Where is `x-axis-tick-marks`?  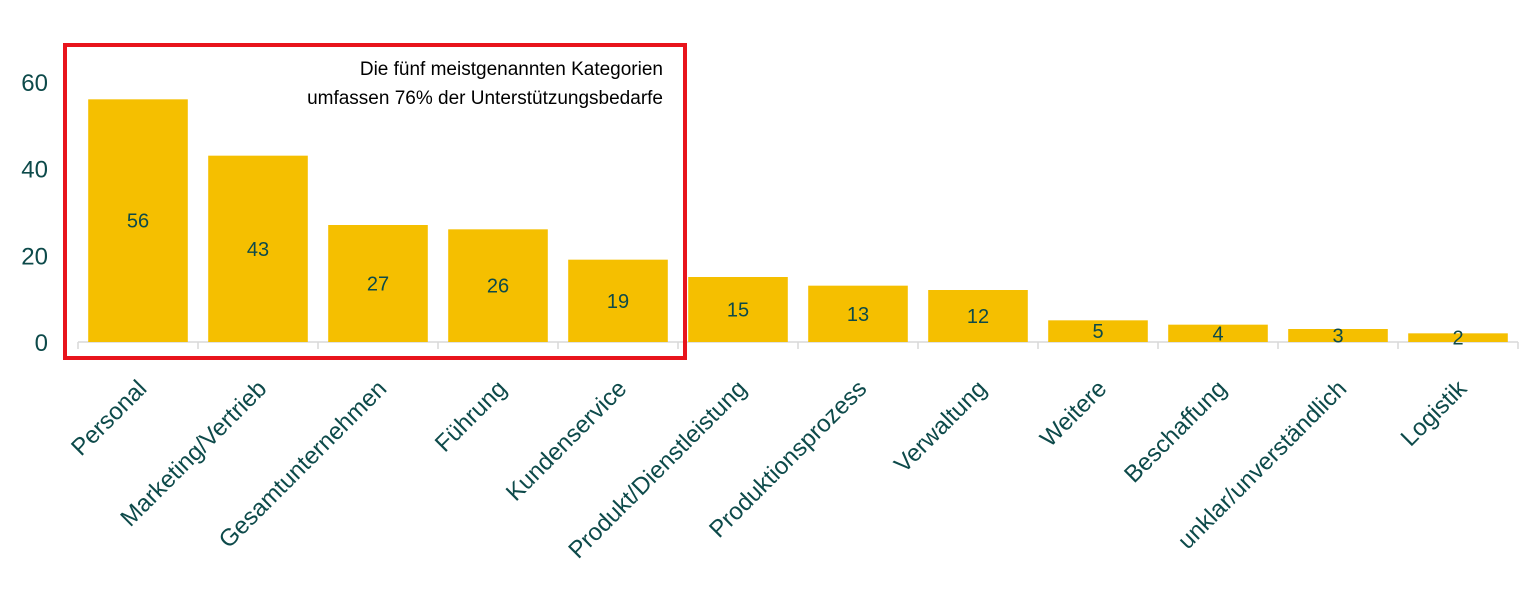
x-axis-tick-marks is located at coordinates (798, 345).